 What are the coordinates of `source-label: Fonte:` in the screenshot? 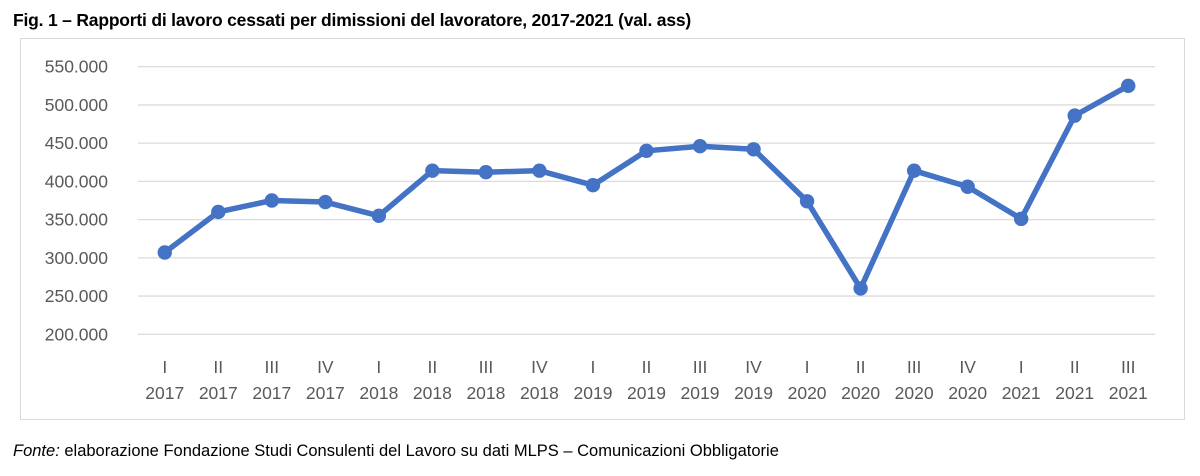 It's located at (36, 451).